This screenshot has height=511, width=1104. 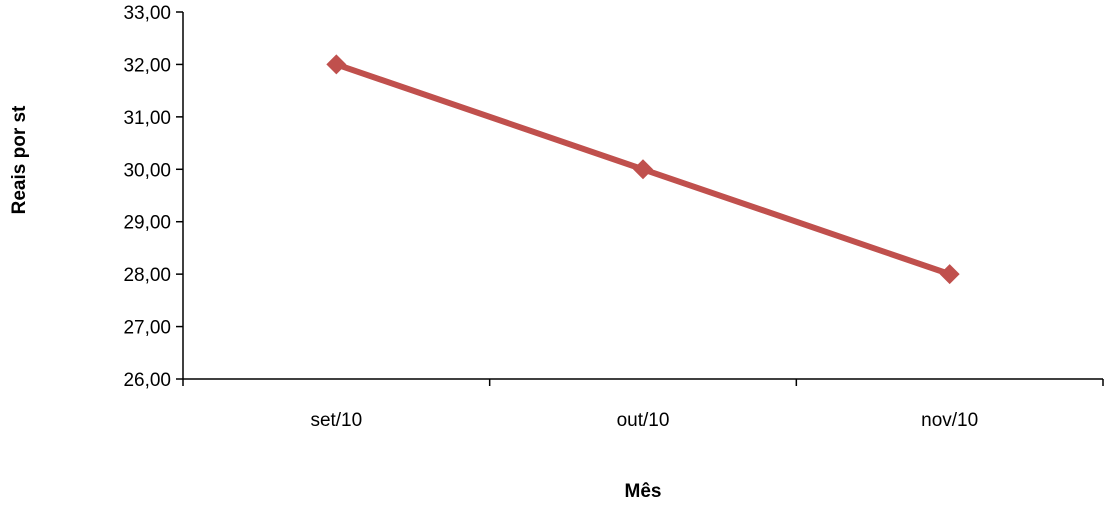 I want to click on x-tick-group: set/10 out/10 nov/10, so click(x=643, y=405).